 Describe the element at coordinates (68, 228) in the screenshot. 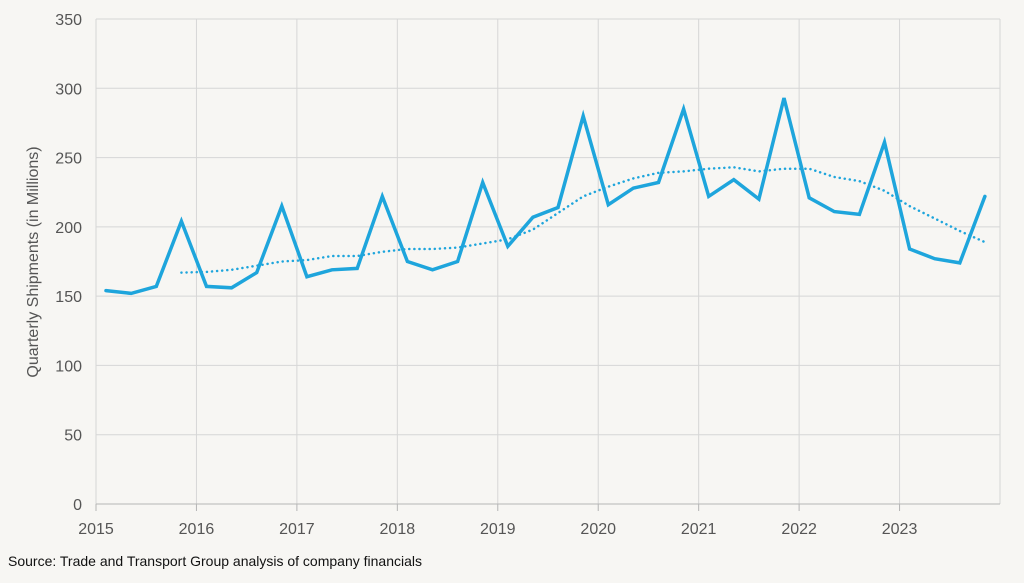

I see `y-tick-label: 200` at that location.